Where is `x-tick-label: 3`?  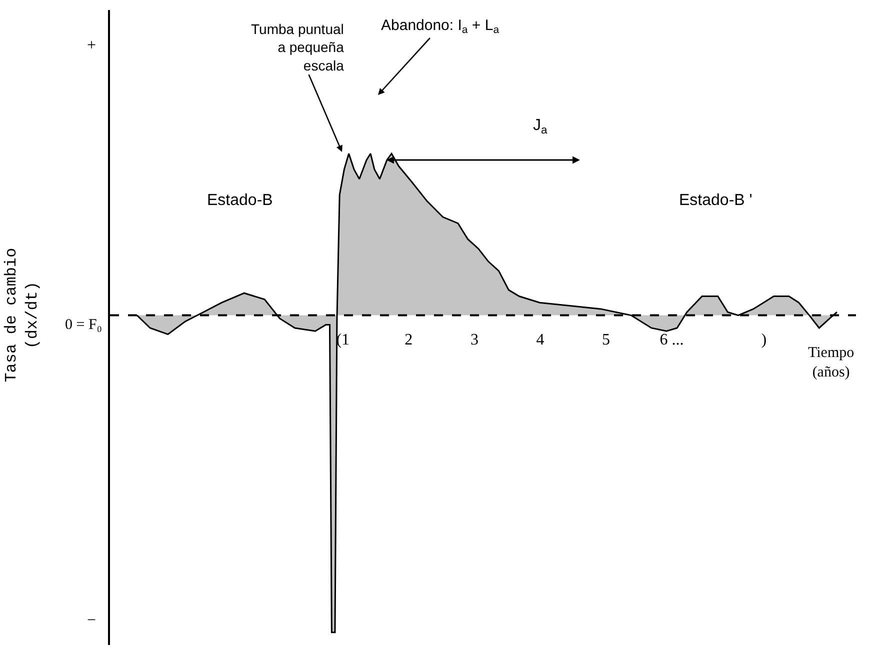
x-tick-label: 3 is located at coordinates (474, 339).